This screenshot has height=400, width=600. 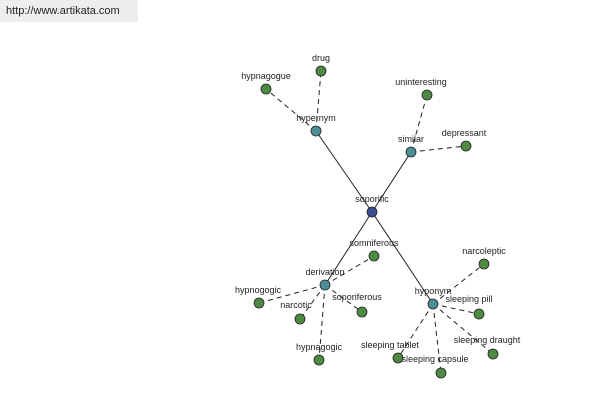 I want to click on node-label: similar, so click(x=411, y=139).